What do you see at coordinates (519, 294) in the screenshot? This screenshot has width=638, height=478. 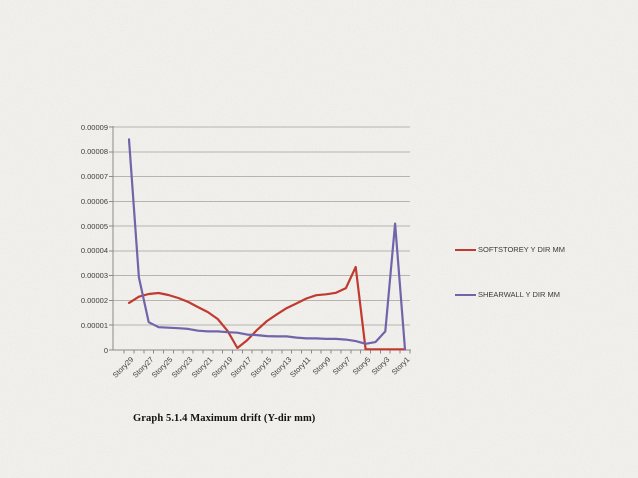 I see `legend-label: SHEARWALL Y DIR MM` at bounding box center [519, 294].